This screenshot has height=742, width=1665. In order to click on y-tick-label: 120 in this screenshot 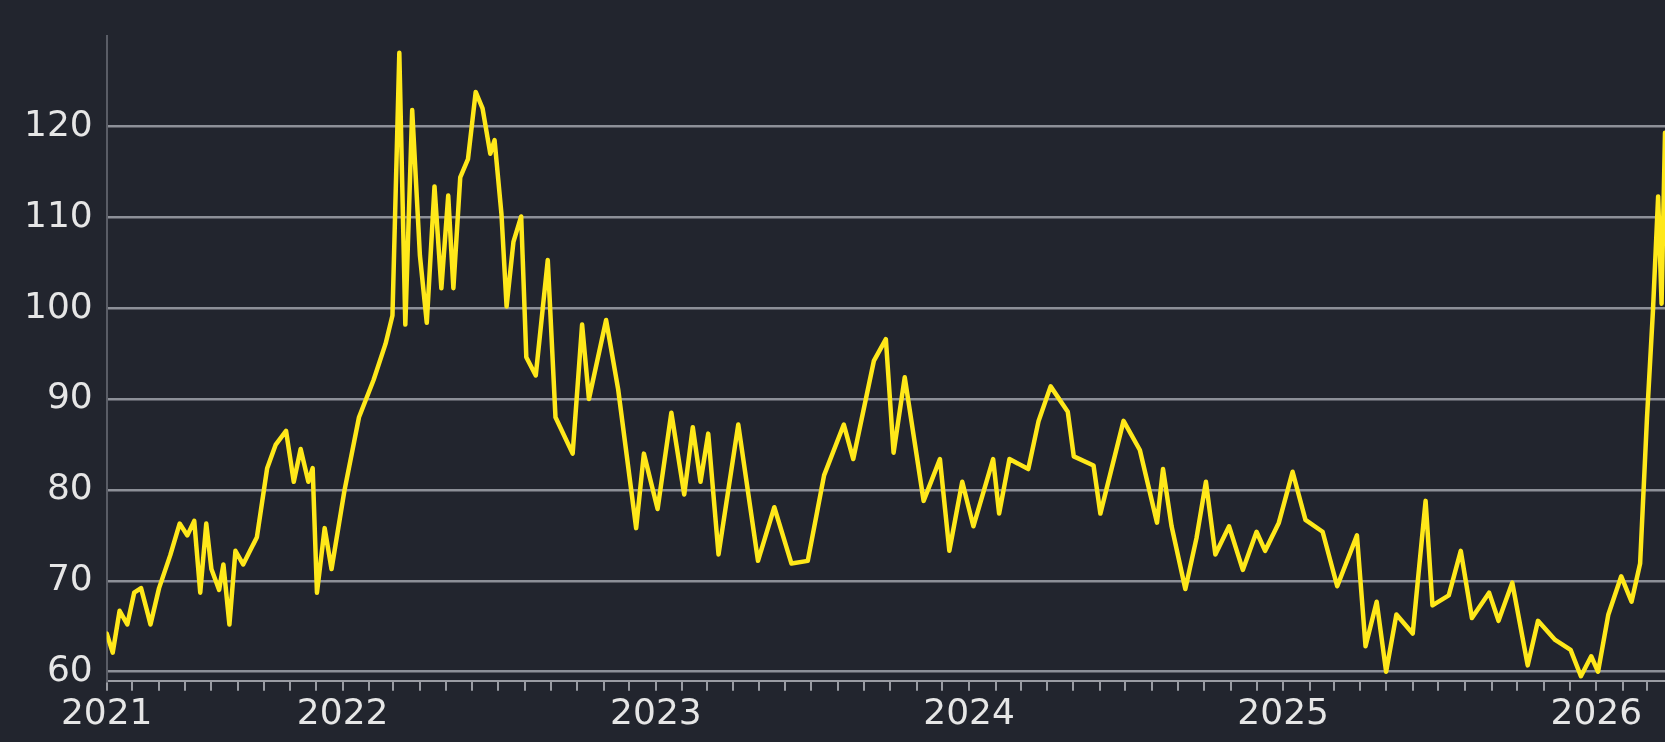, I will do `click(58, 123)`.